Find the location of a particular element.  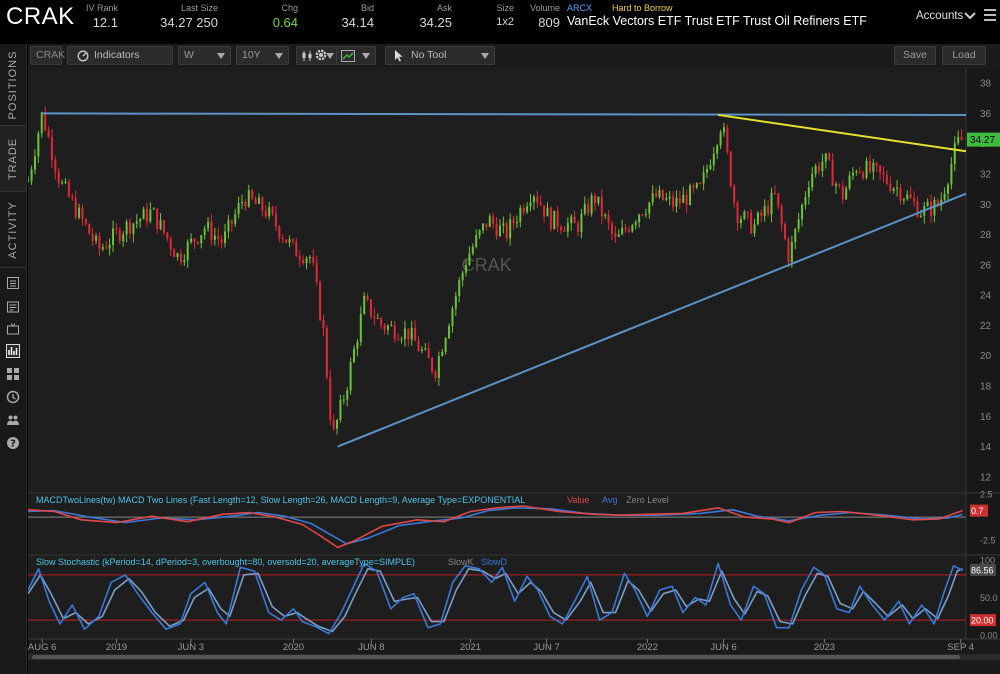

time-tick-label: JUN 7 is located at coordinates (546, 647).